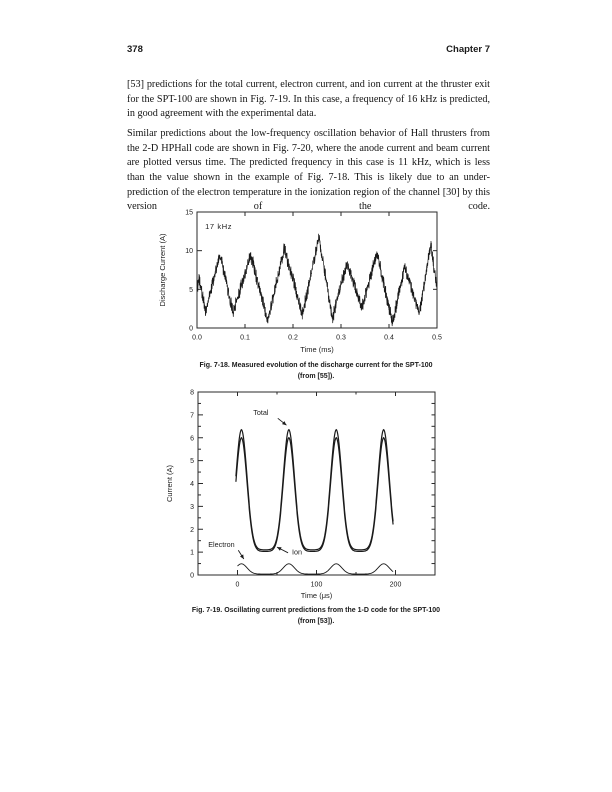 The image size is (612, 792). I want to click on fig2-label-total: Total, so click(261, 412).